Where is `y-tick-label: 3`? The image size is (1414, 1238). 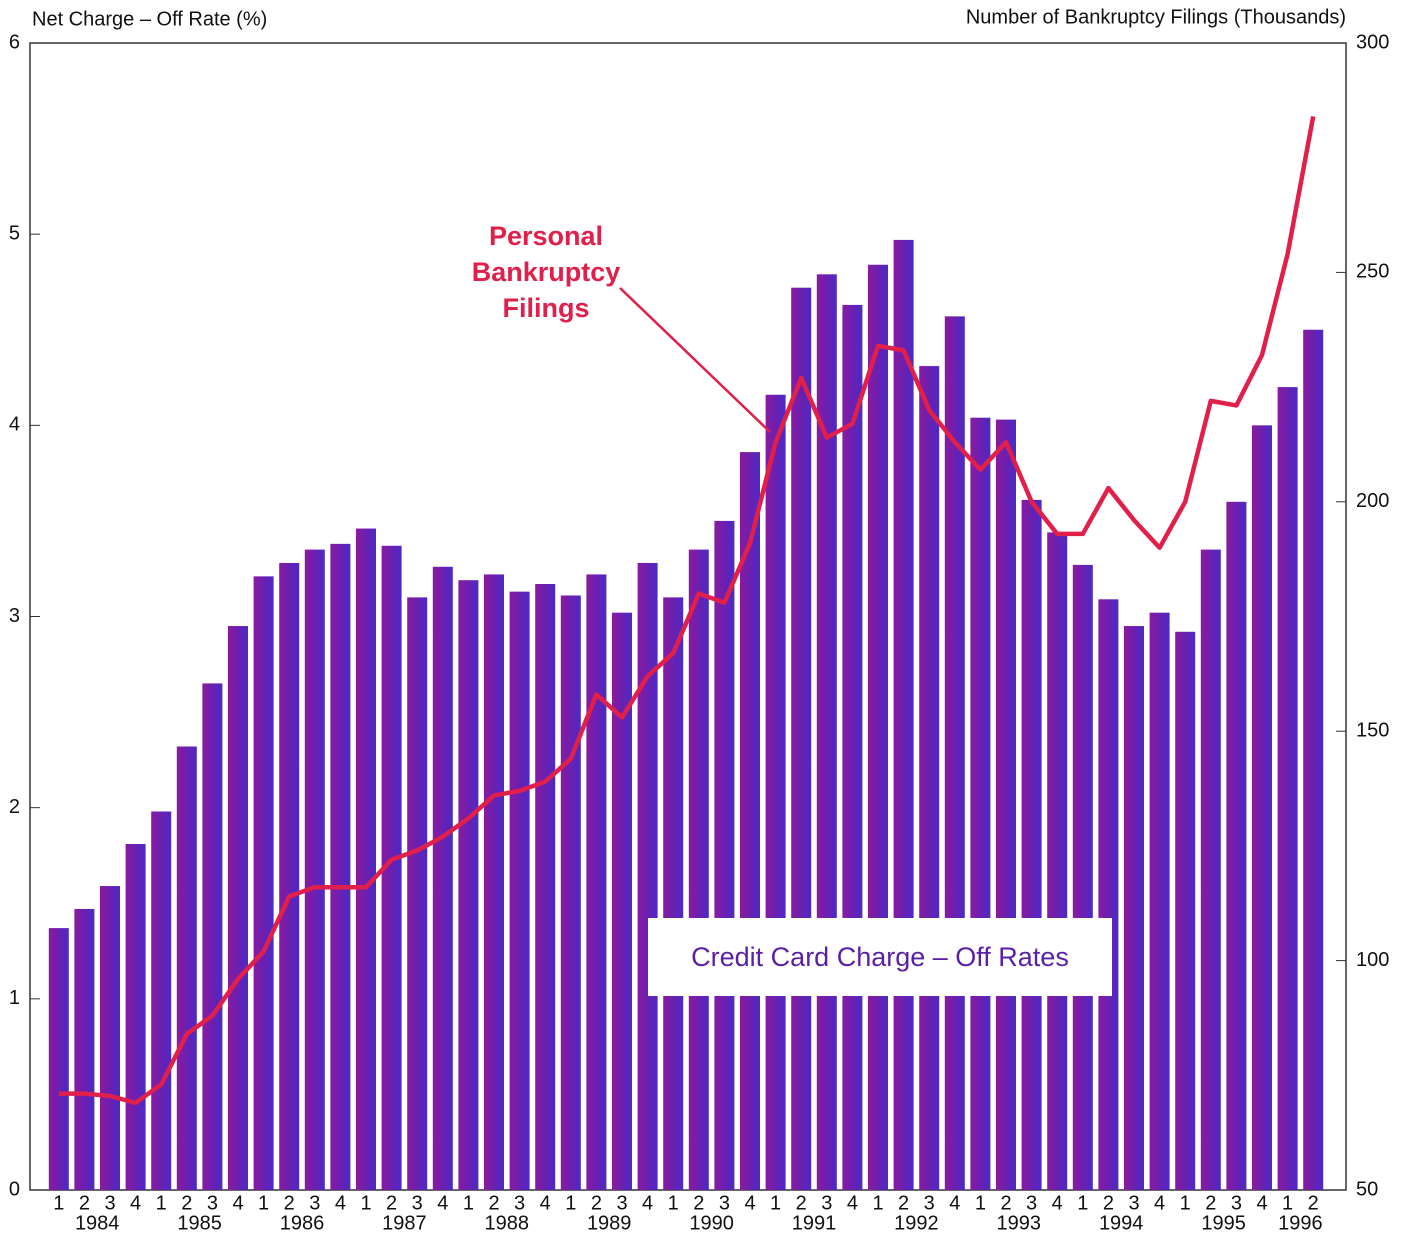 y-tick-label: 3 is located at coordinates (14, 616).